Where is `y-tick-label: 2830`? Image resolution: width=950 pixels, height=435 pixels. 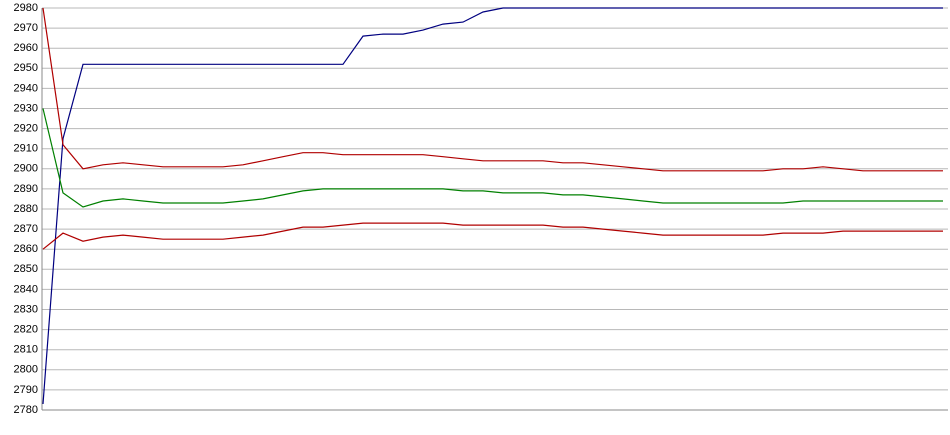 y-tick-label: 2830 is located at coordinates (26, 309).